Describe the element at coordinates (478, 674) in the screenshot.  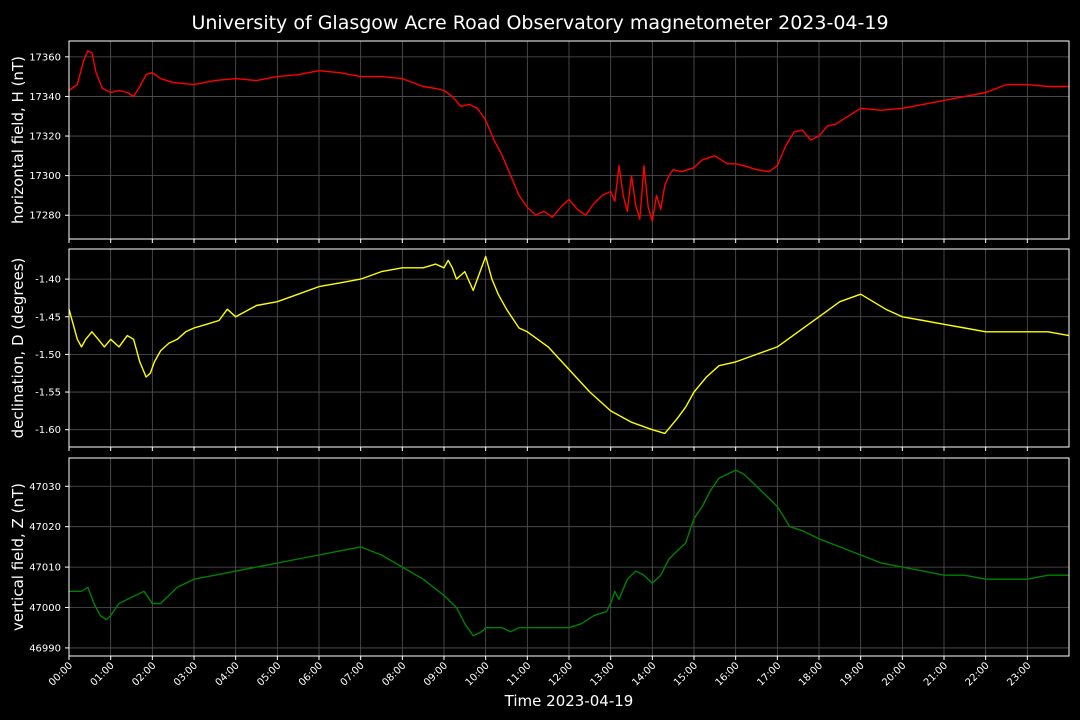
I see `x-tick-label: 10:00` at that location.